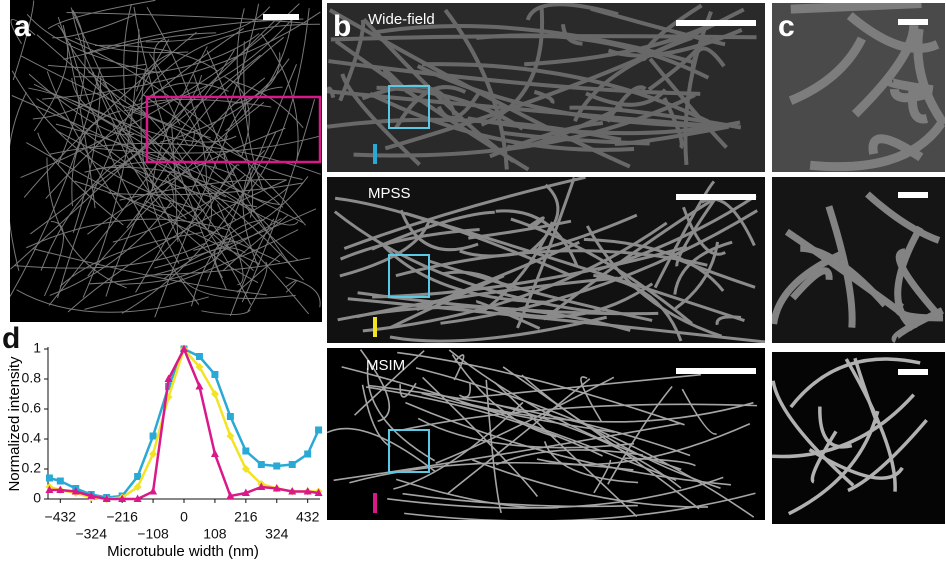 The width and height of the screenshot is (946, 567). Describe the element at coordinates (184, 423) in the screenshot. I see `series-line` at that location.